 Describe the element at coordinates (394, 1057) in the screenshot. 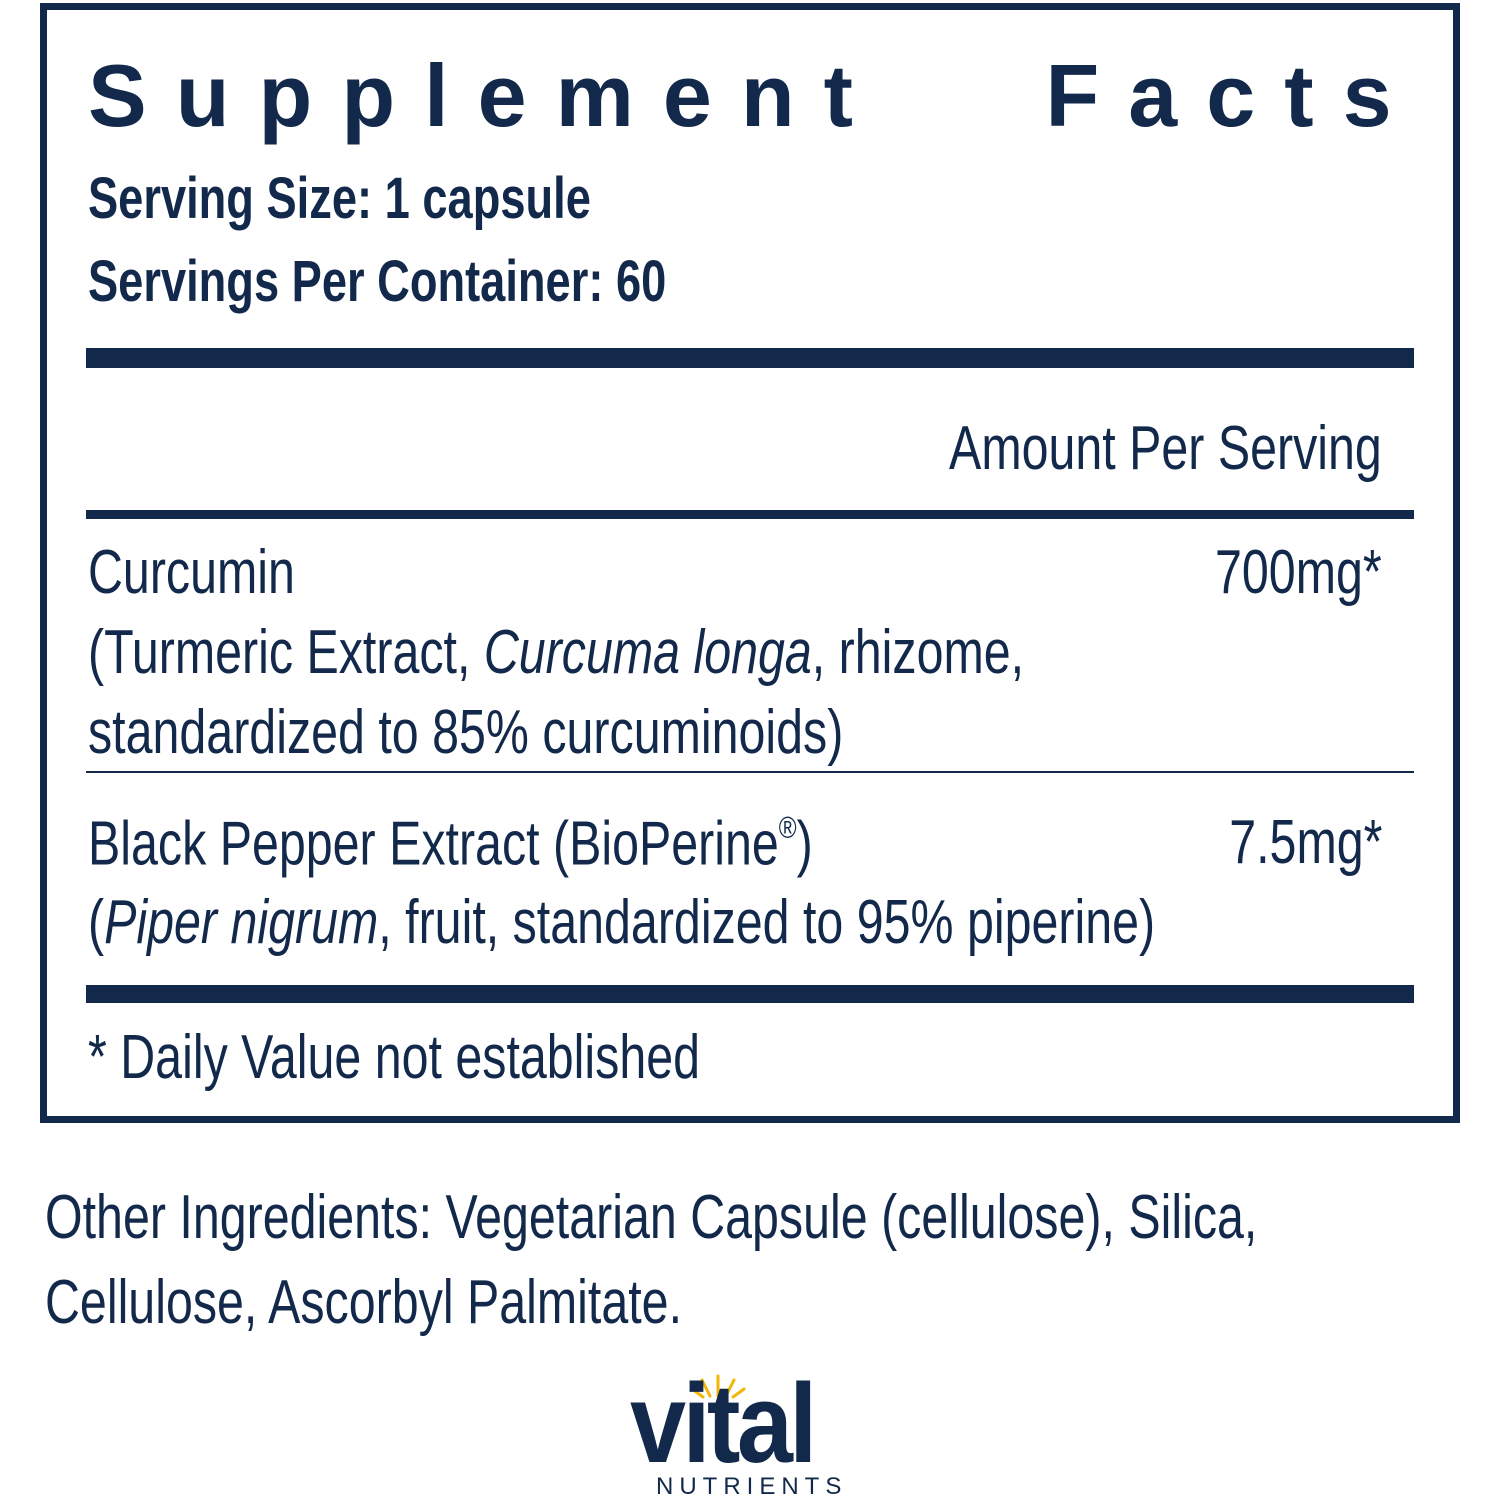

I see `footnote: * Daily Value not established` at that location.